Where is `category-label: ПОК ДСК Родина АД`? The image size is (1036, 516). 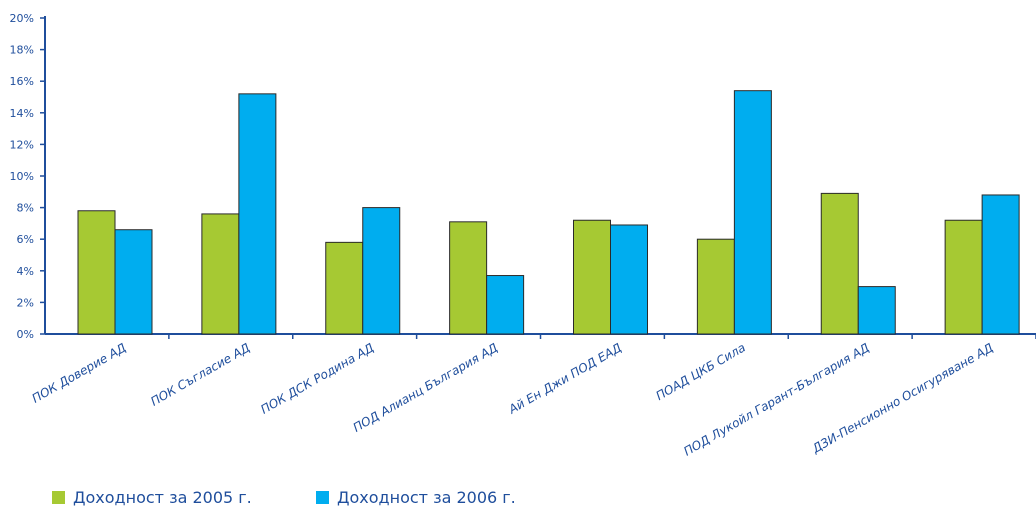 category-label: ПОК ДСК Родина АД is located at coordinates (317, 378).